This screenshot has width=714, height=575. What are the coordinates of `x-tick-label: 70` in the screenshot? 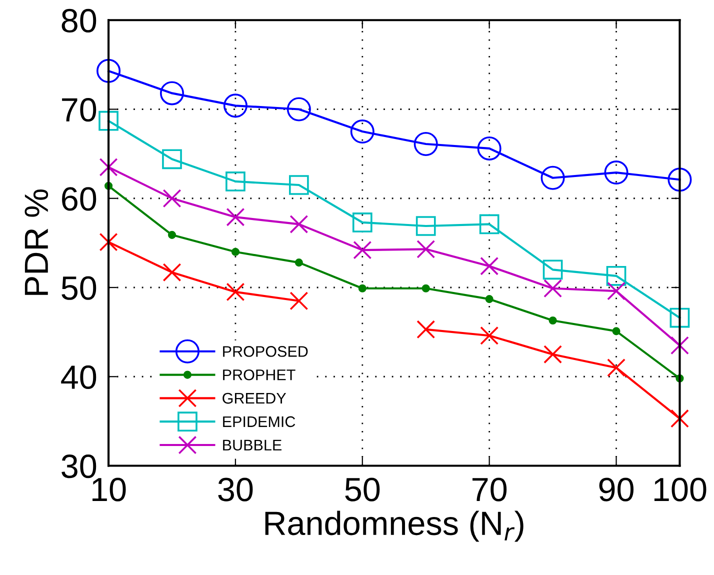 It's located at (489, 490).